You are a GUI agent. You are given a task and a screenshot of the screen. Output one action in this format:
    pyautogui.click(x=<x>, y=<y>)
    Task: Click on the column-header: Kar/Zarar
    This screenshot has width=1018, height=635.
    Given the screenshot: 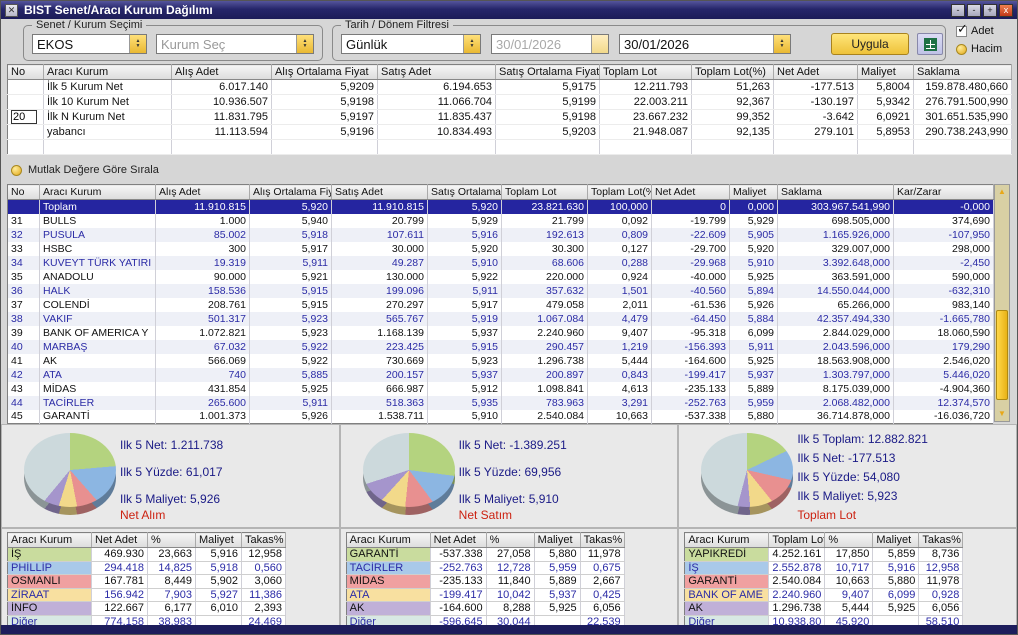 What is the action you would take?
    pyautogui.click(x=943, y=192)
    